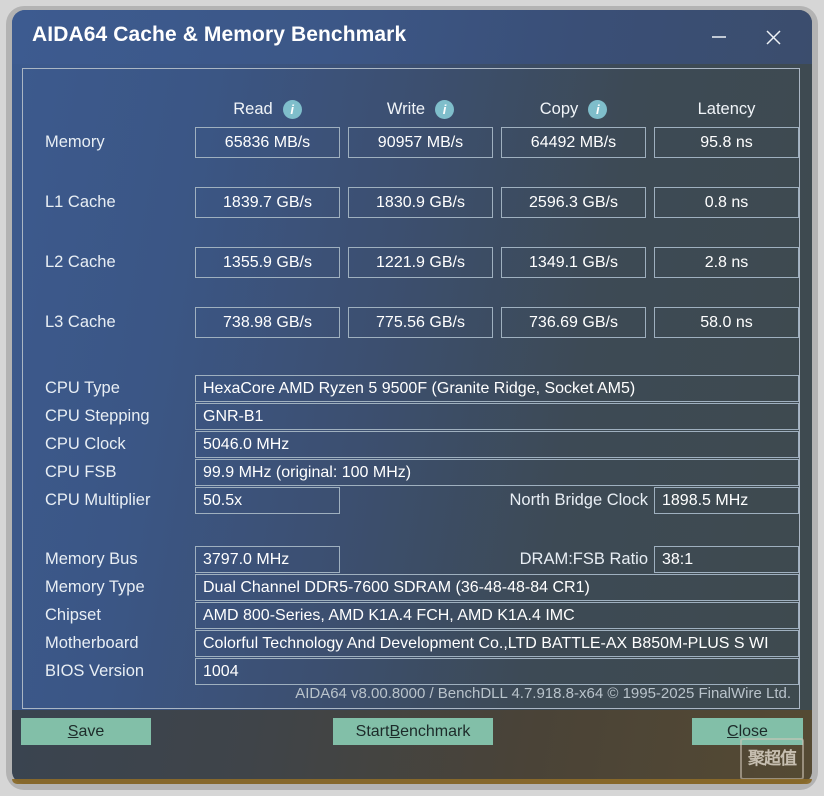 The width and height of the screenshot is (824, 796). I want to click on cell-l3-write: 775.56 GB/s, so click(420, 322).